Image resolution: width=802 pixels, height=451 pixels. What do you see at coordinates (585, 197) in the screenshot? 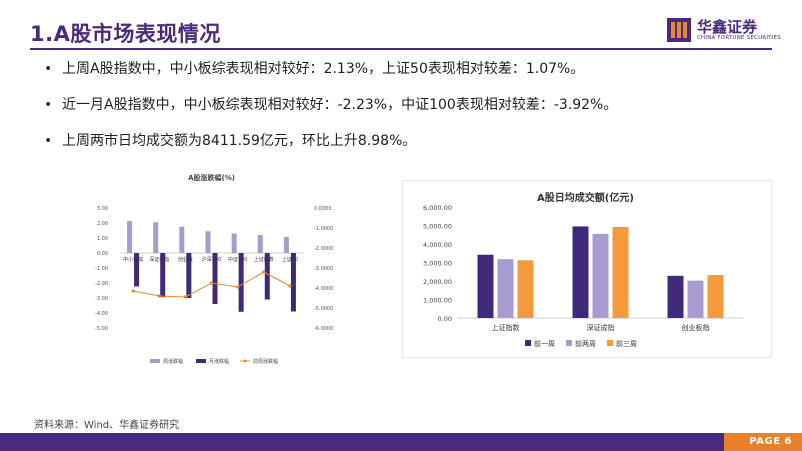
I see `chart-title: A股日均成交额(亿元)` at bounding box center [585, 197].